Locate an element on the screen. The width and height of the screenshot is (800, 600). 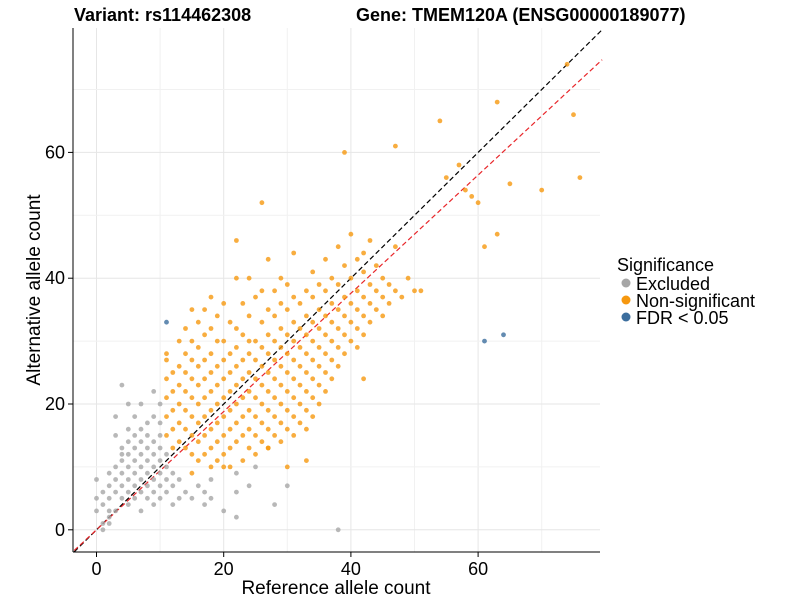
x-tick-label: 0 is located at coordinates (96, 569).